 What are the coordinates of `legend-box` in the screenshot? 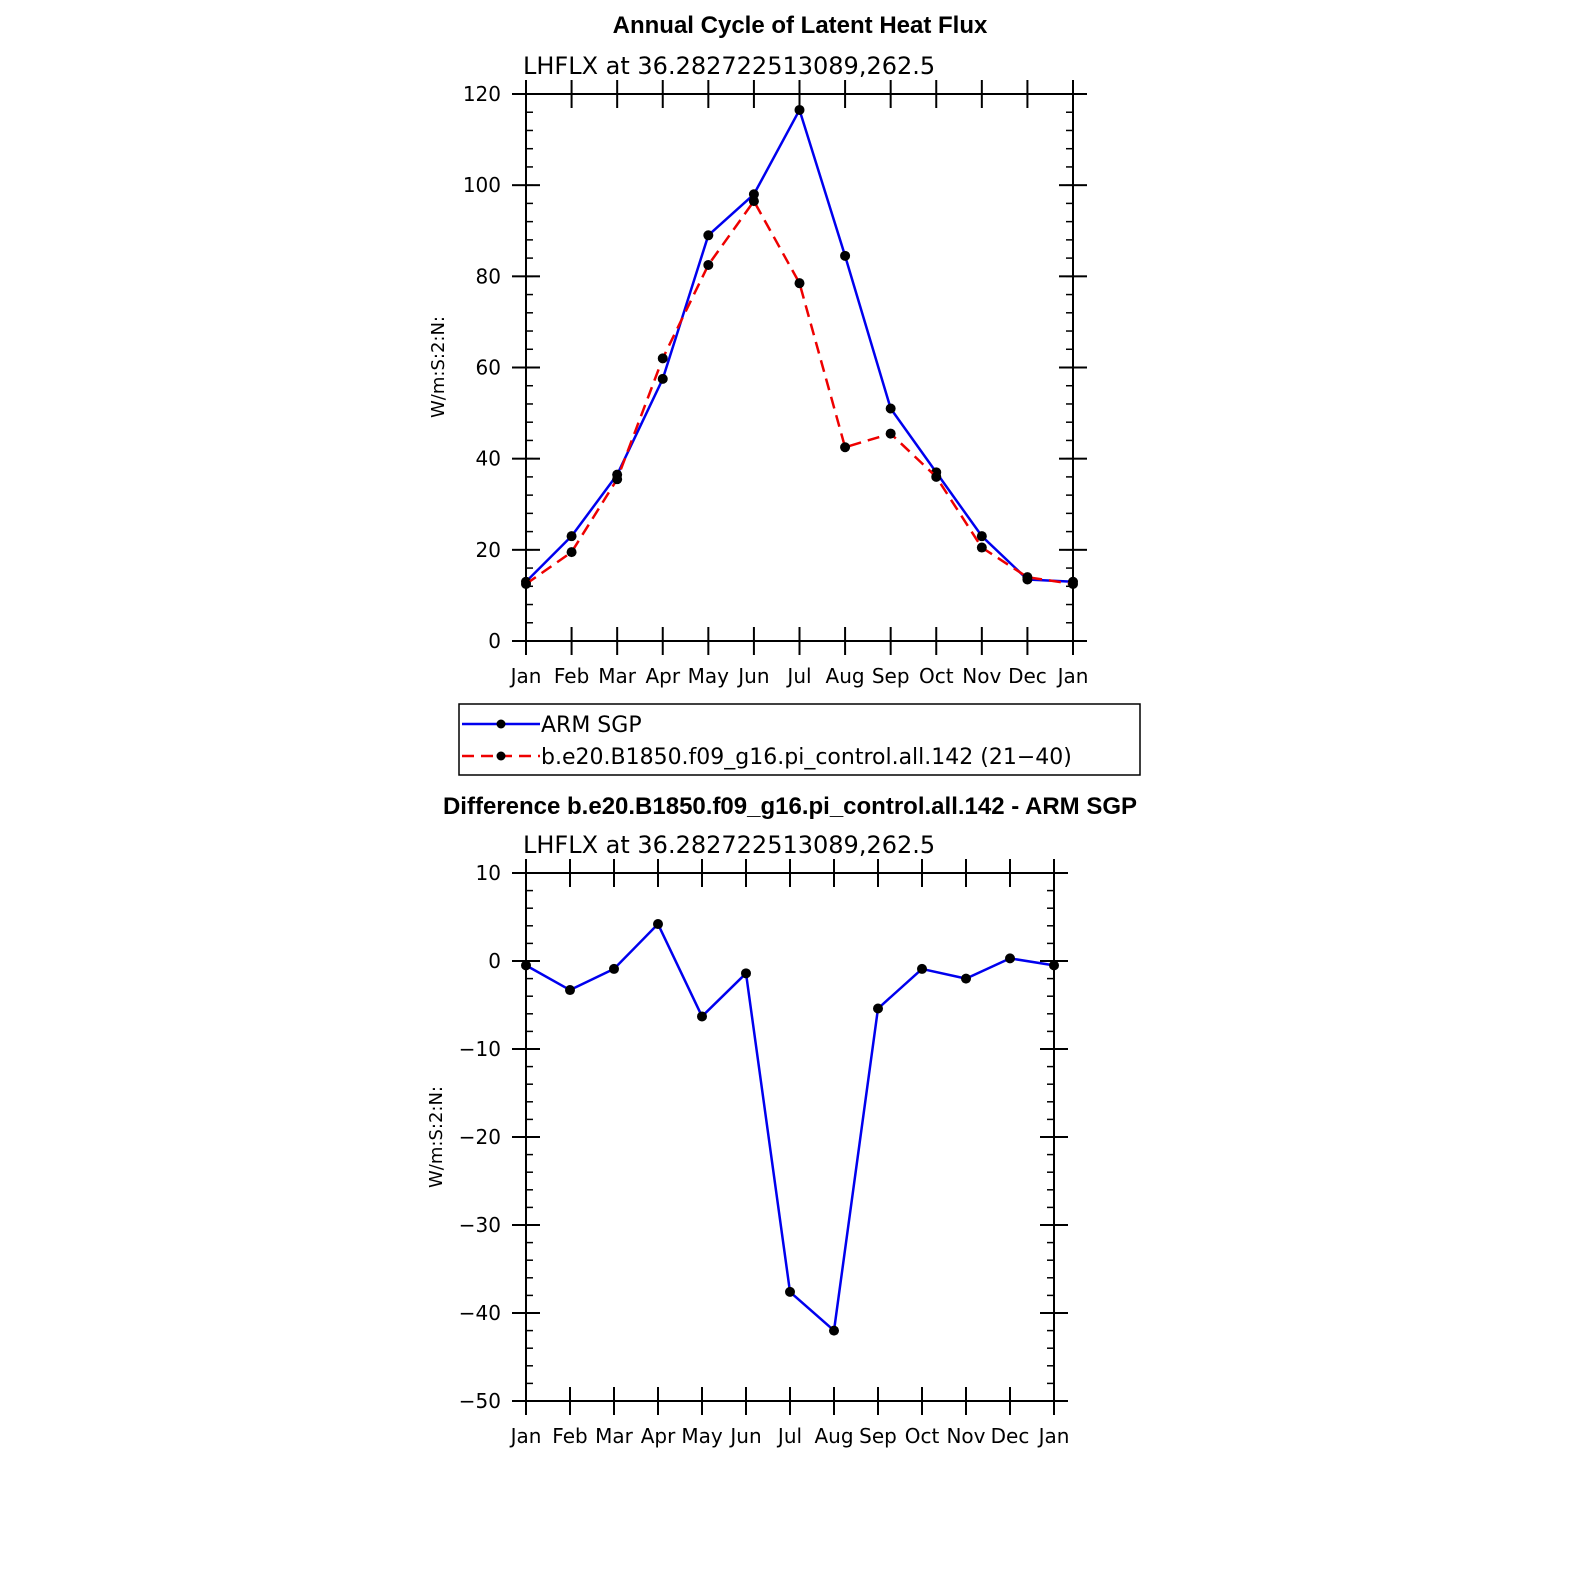 It's located at (799, 739).